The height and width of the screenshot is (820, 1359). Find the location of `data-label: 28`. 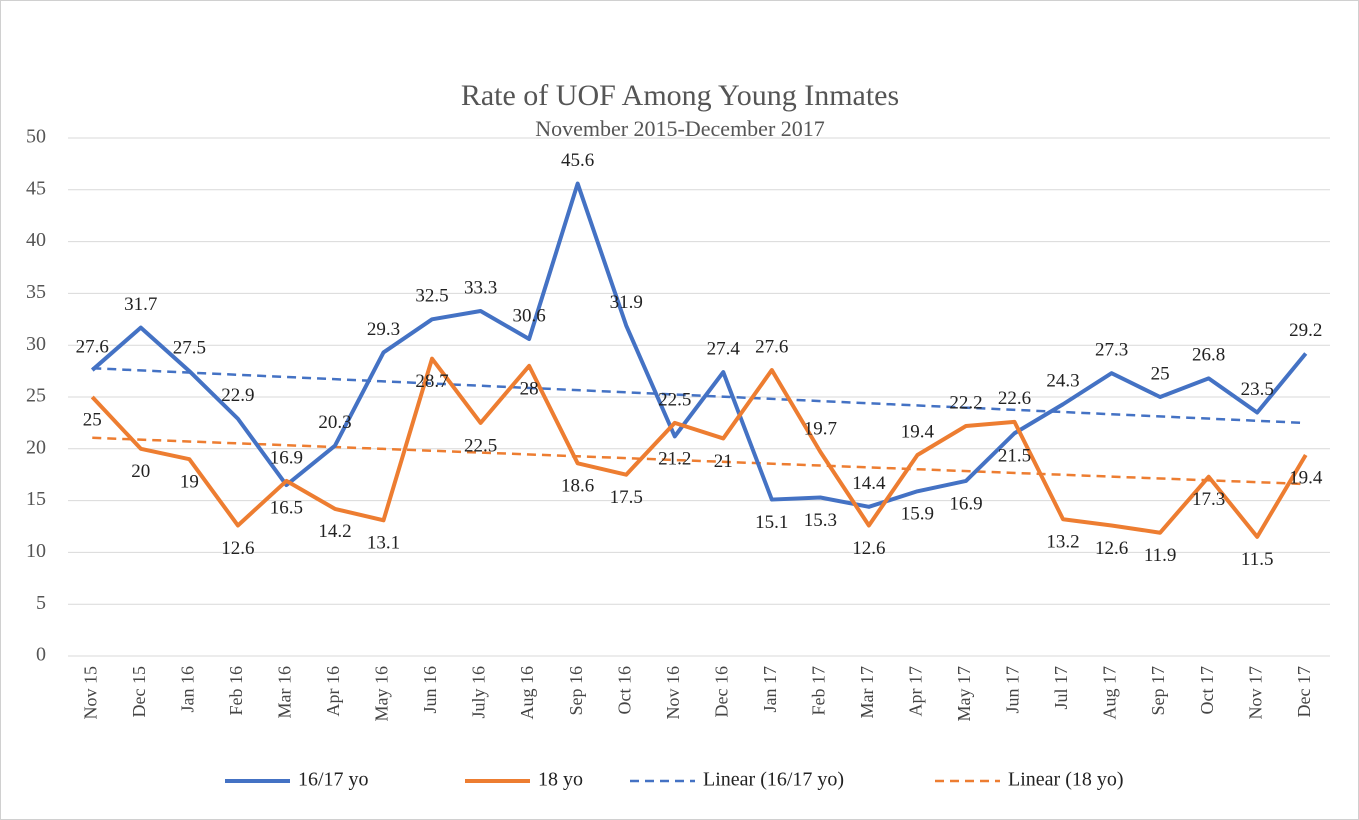

data-label: 28 is located at coordinates (529, 388).